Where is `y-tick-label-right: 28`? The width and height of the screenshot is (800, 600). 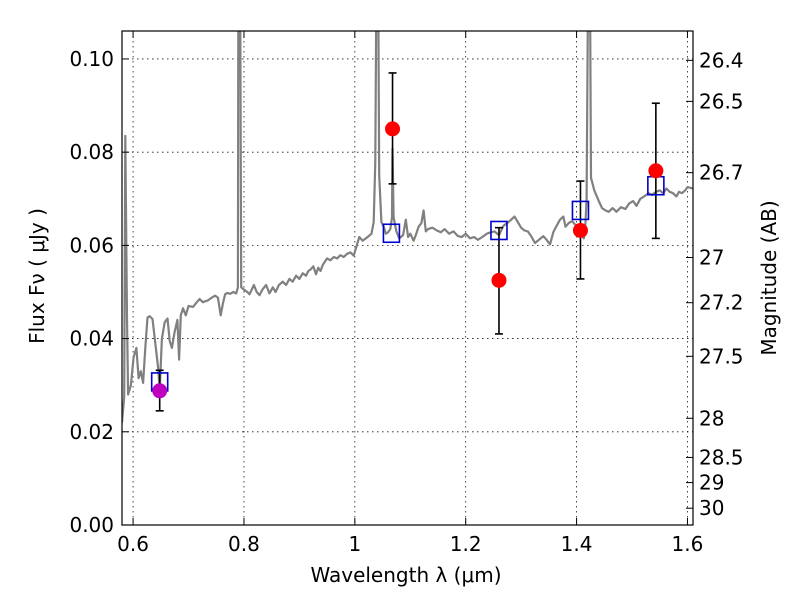 y-tick-label-right: 28 is located at coordinates (711, 418).